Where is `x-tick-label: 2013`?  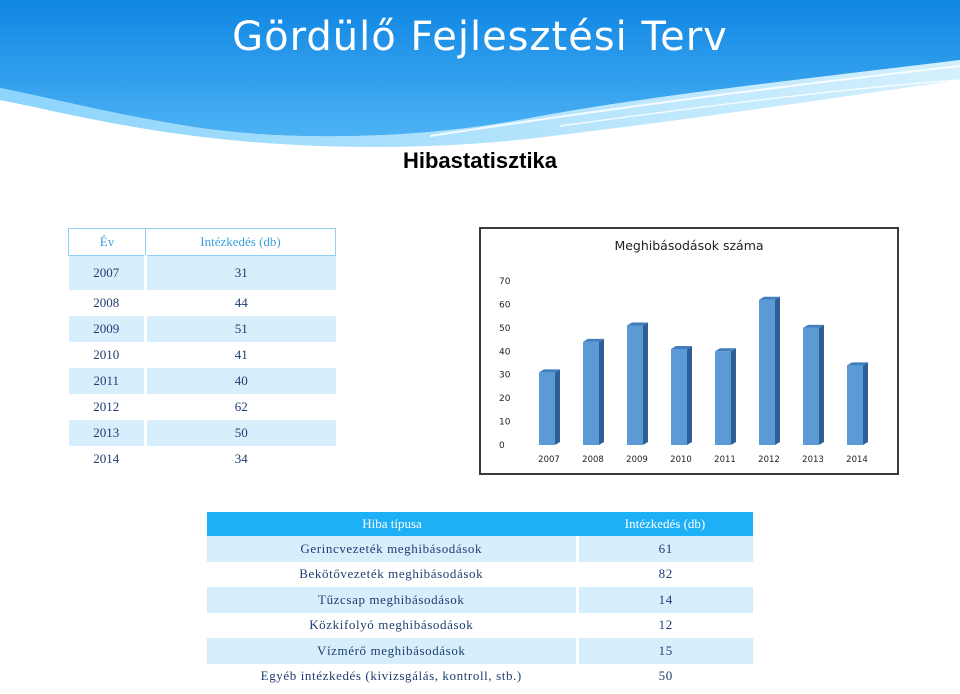
x-tick-label: 2013 is located at coordinates (813, 460).